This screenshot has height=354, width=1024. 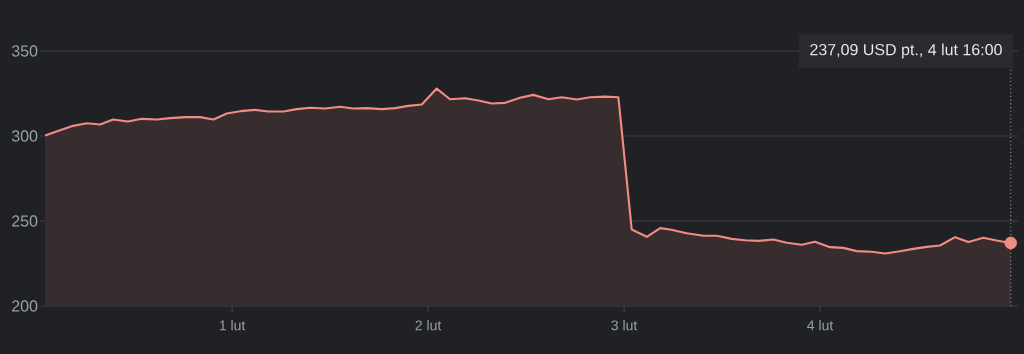 What do you see at coordinates (428, 325) in the screenshot?
I see `x-tick-label: 2 lut` at bounding box center [428, 325].